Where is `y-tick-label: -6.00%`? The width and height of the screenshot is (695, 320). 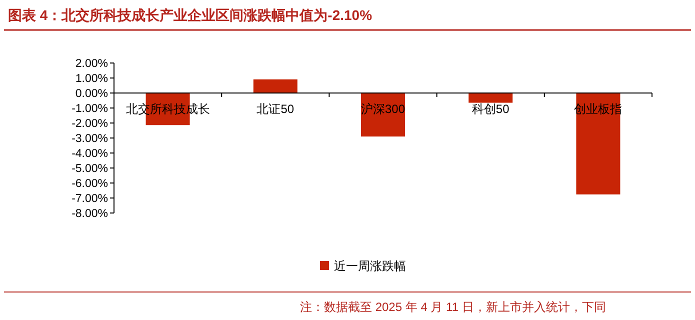 y-tick-label: -6.00% is located at coordinates (90, 184).